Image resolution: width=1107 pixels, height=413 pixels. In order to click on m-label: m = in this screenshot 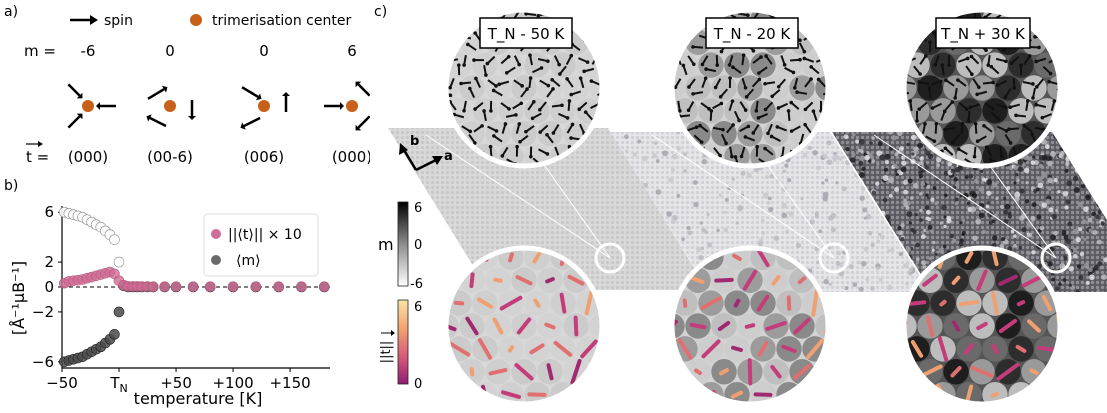, I will do `click(40, 51)`.